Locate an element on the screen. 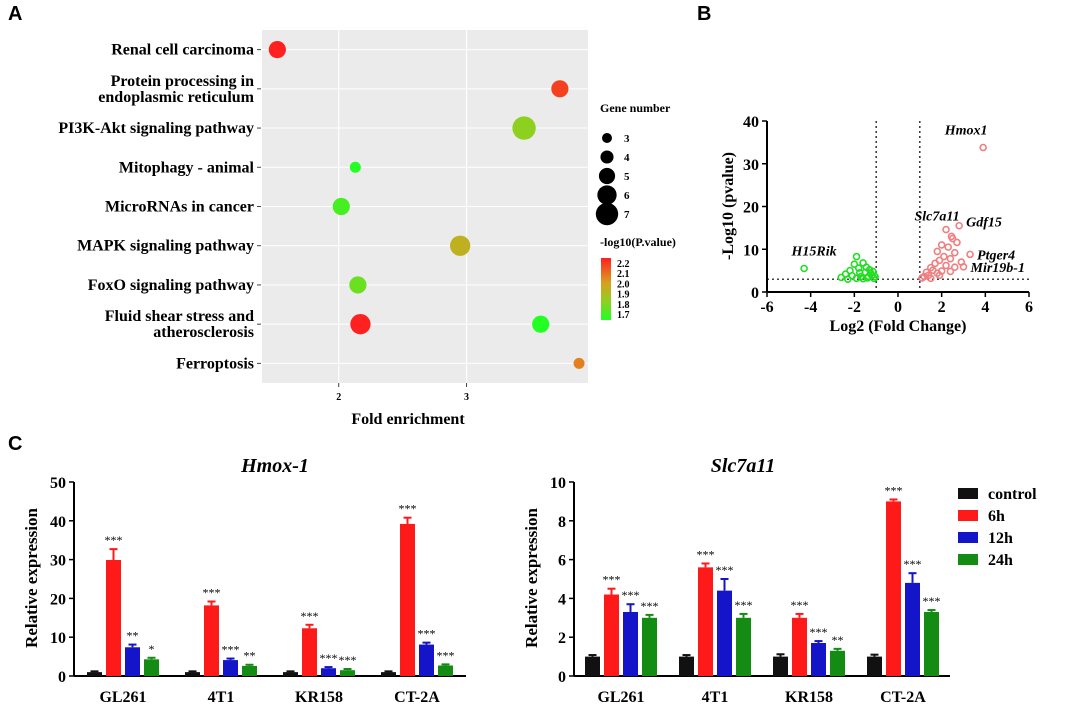 The height and width of the screenshot is (707, 1072). volcano-y-tick-label: 10 is located at coordinates (751, 250).